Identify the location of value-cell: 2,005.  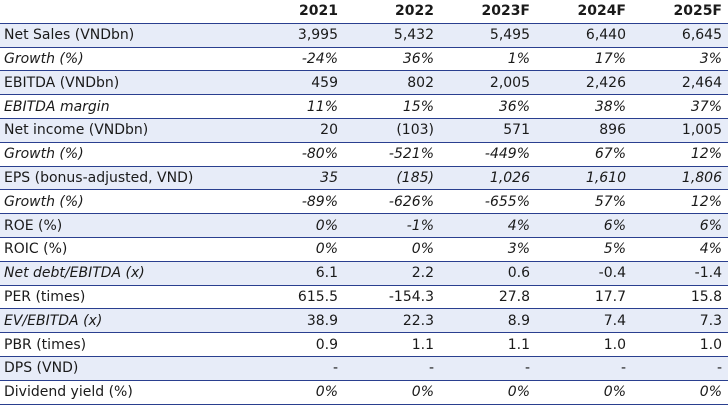
(488, 83).